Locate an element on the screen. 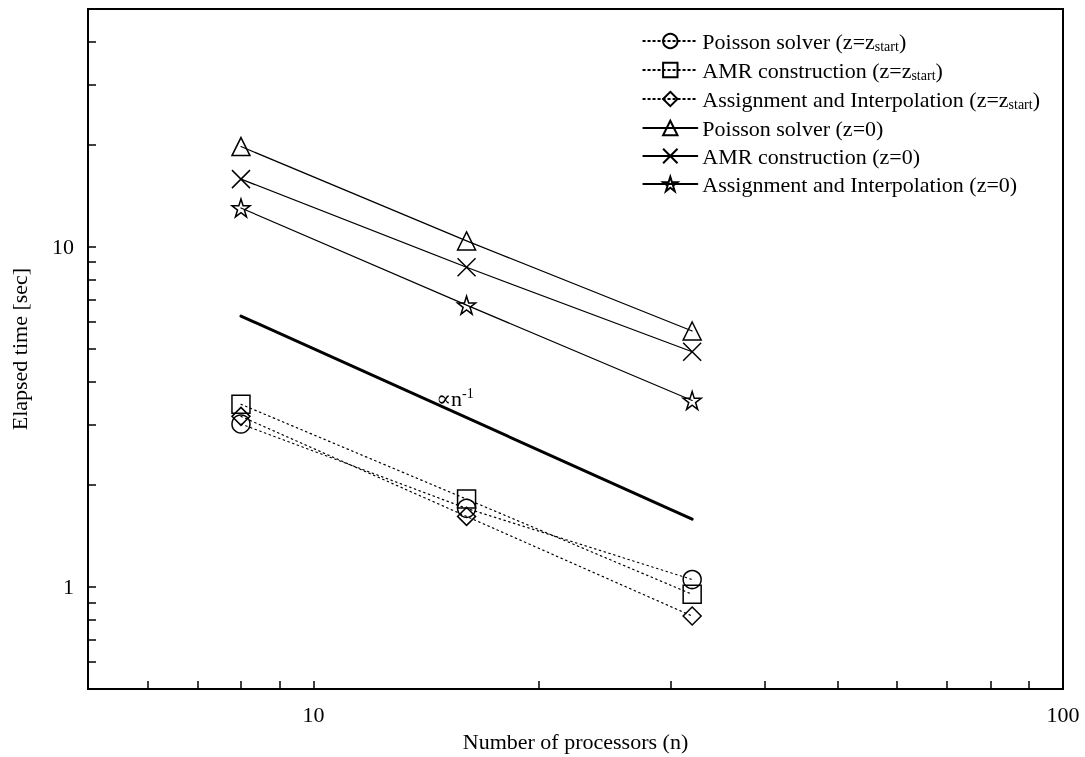 This screenshot has height=757, width=1085. x-axis-title: Number of processors (n) is located at coordinates (575, 741).